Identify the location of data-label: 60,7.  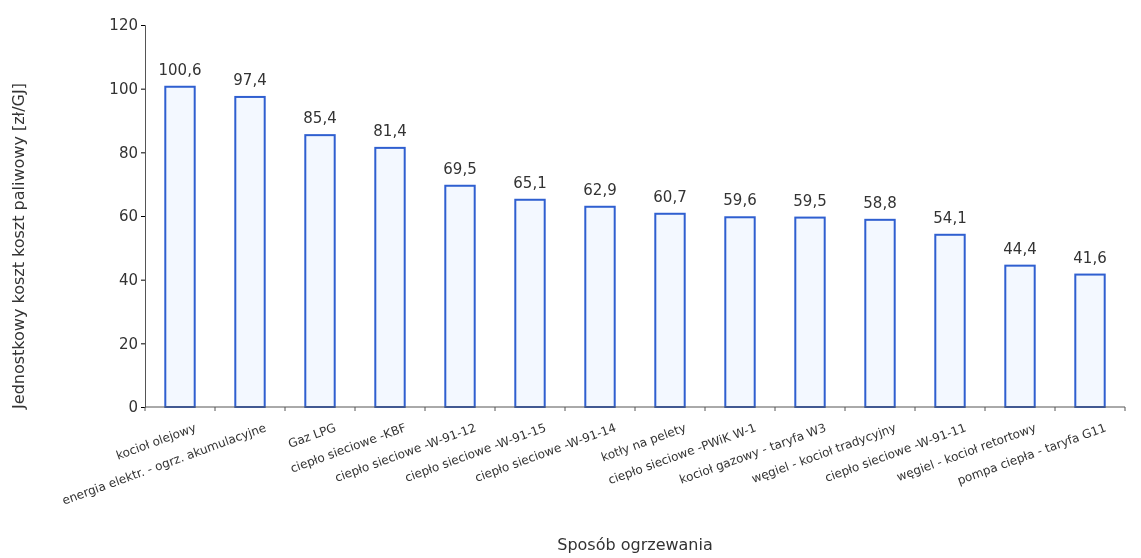
(670, 196).